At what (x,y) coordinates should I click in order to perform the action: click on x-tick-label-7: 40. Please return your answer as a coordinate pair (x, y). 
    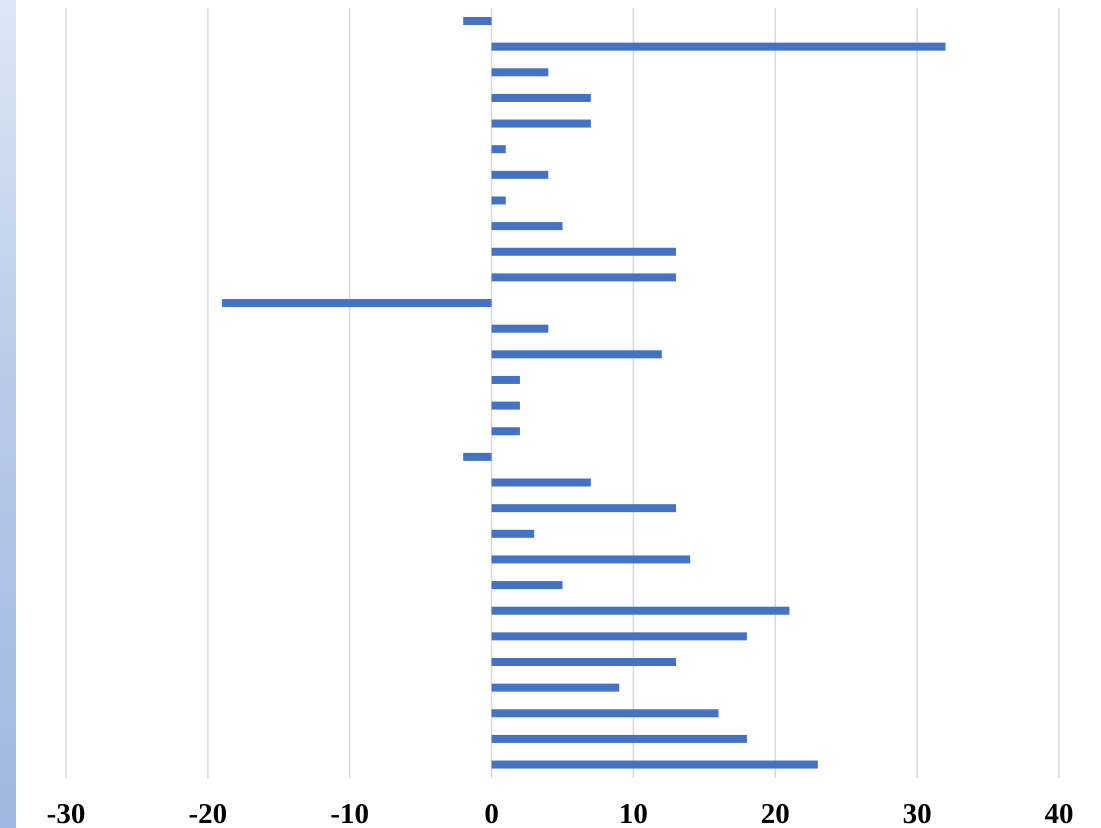
    Looking at the image, I should click on (1059, 813).